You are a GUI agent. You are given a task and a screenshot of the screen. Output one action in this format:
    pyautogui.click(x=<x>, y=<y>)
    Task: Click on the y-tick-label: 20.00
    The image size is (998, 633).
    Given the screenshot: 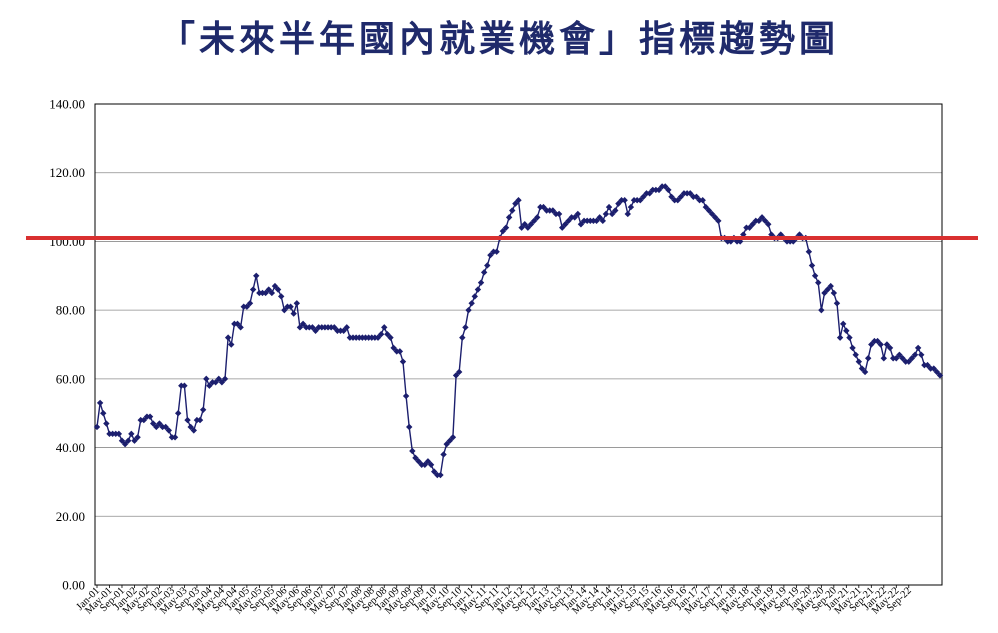 What is the action you would take?
    pyautogui.click(x=70, y=516)
    